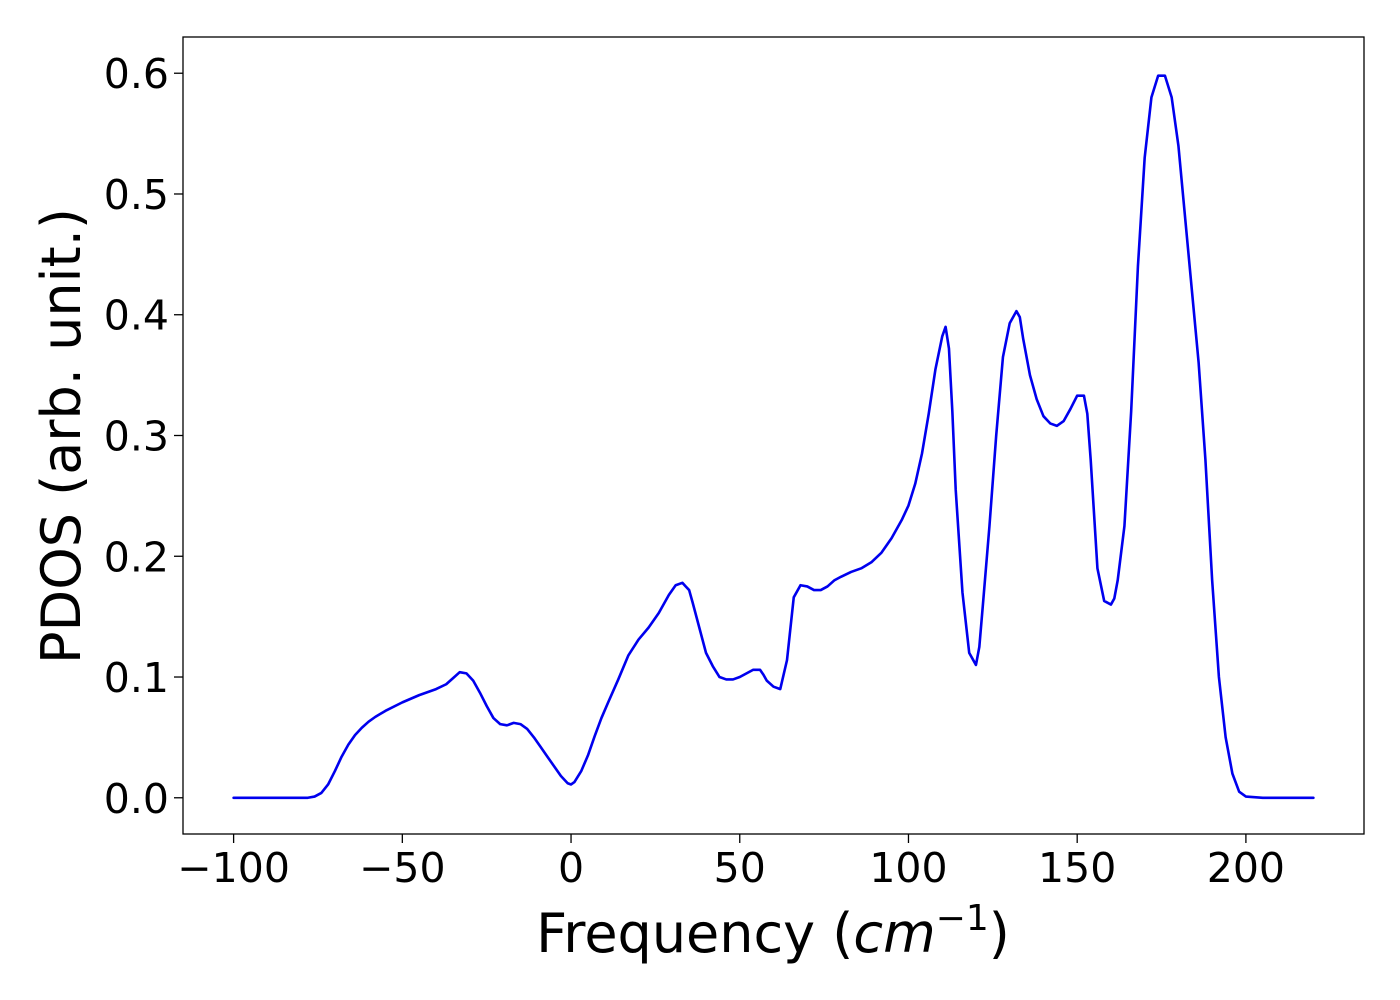 The height and width of the screenshot is (1000, 1400). What do you see at coordinates (571, 868) in the screenshot?
I see `x-tick-label: 0` at bounding box center [571, 868].